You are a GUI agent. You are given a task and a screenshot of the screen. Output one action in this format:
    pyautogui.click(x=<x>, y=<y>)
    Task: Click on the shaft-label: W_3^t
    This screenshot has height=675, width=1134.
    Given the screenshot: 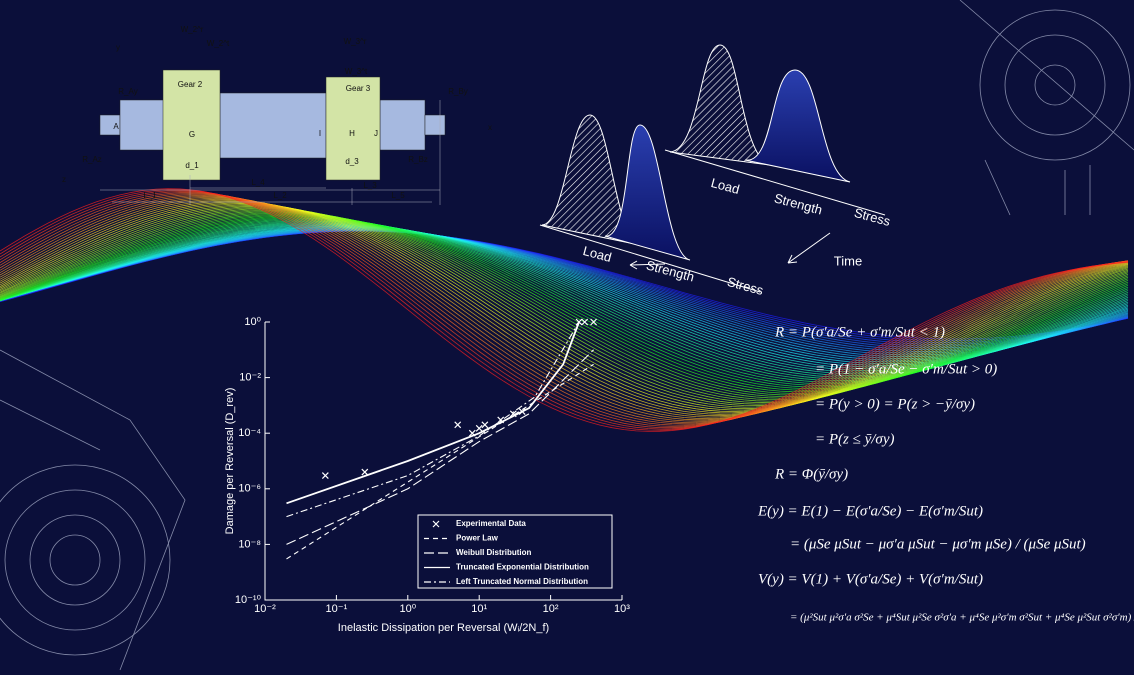 What is the action you would take?
    pyautogui.click(x=356, y=71)
    